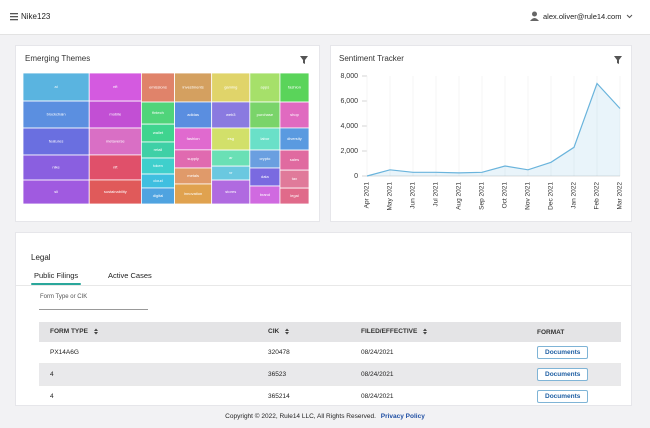  What do you see at coordinates (390, 196) in the screenshot?
I see `x-tick-label: May 2021` at bounding box center [390, 196].